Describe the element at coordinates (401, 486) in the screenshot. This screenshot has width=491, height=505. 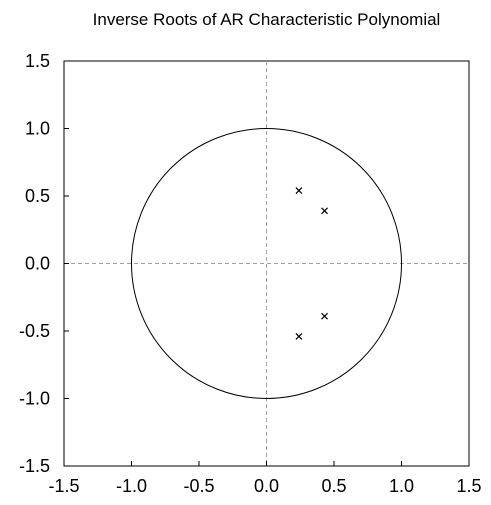
I see `x-tick-label: 1.0` at that location.